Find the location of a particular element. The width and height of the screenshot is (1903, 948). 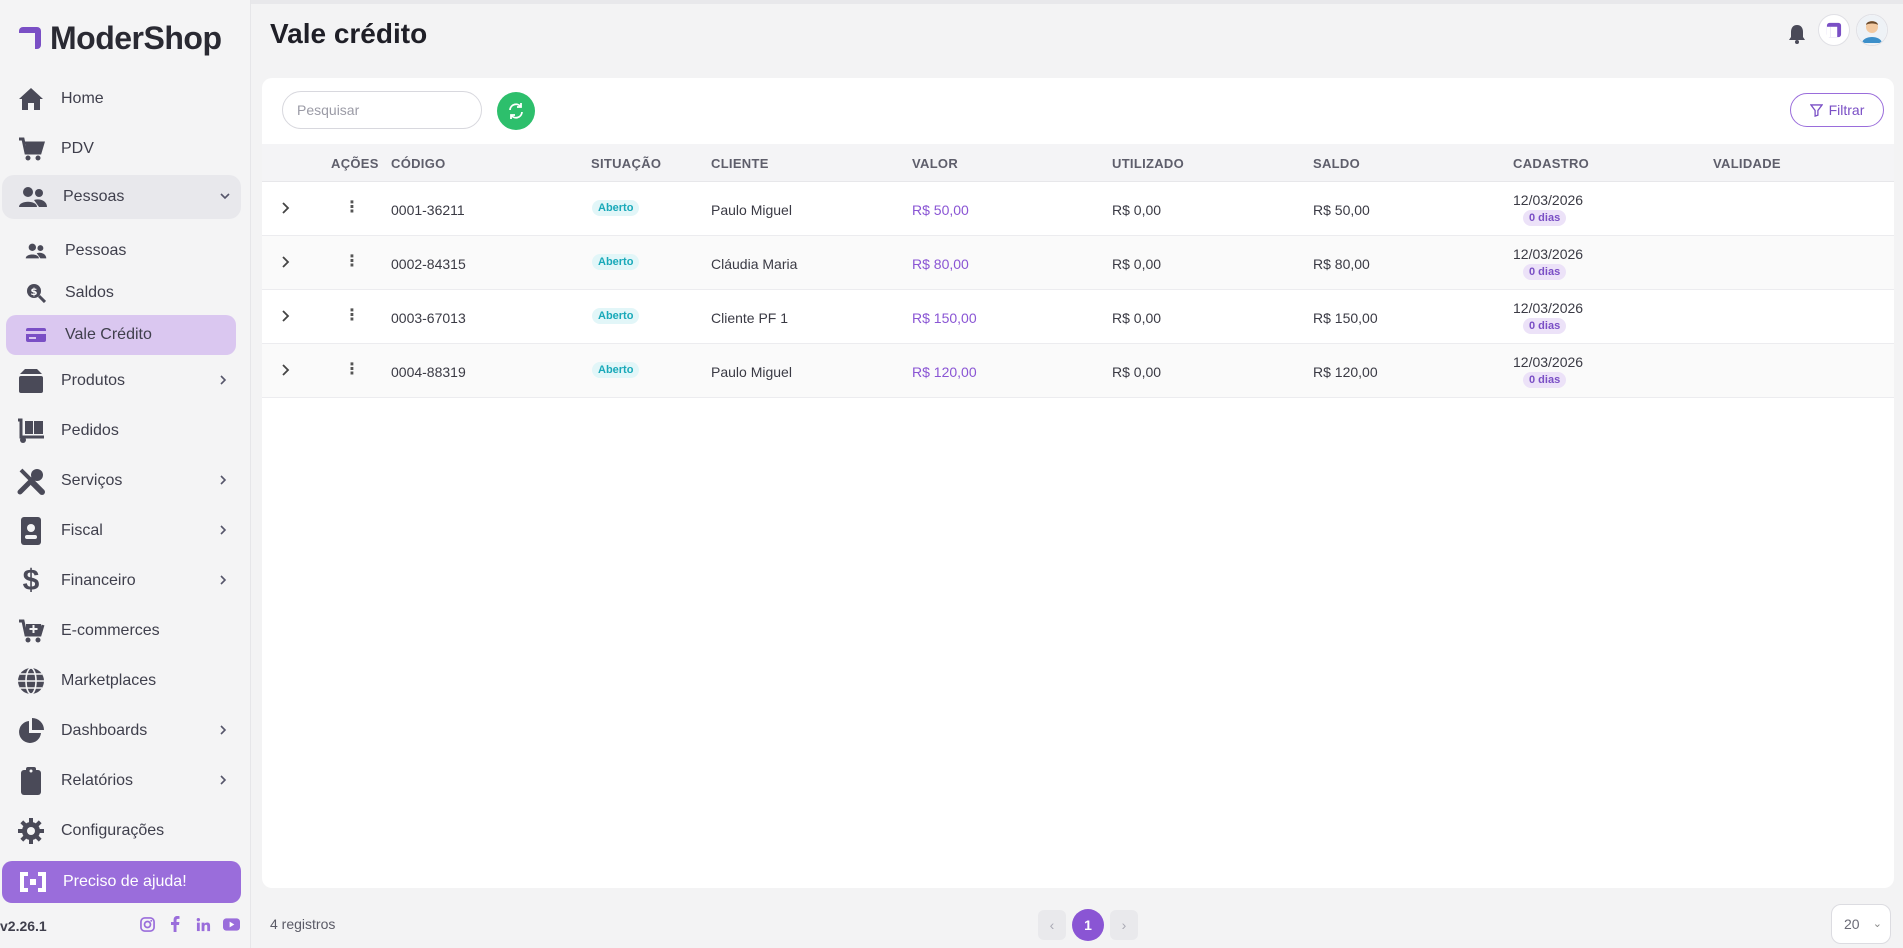

filter-icon is located at coordinates (1816, 110).